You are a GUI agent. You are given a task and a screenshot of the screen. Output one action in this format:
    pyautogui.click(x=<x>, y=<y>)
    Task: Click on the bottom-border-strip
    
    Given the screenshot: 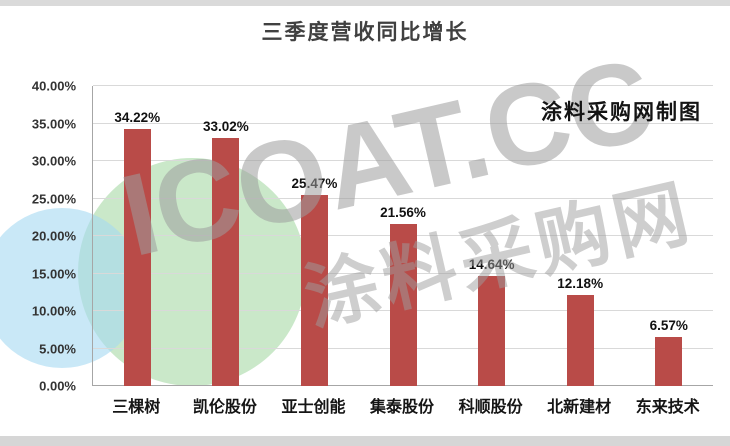 What is the action you would take?
    pyautogui.click(x=365, y=441)
    